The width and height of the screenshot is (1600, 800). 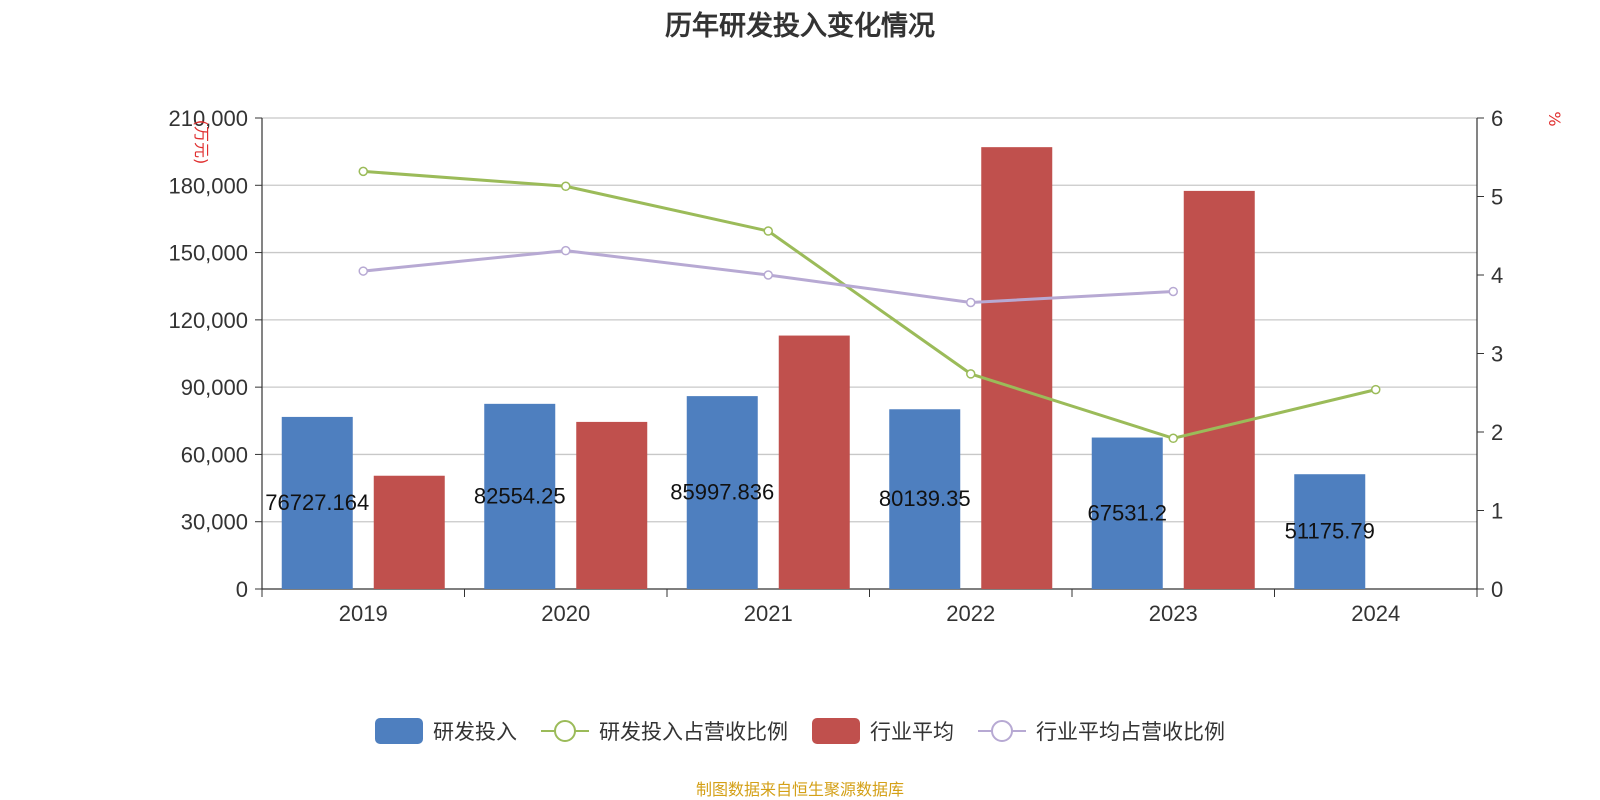 What do you see at coordinates (1375, 613) in the screenshot?
I see `x-axis-tick-label: 2024` at bounding box center [1375, 613].